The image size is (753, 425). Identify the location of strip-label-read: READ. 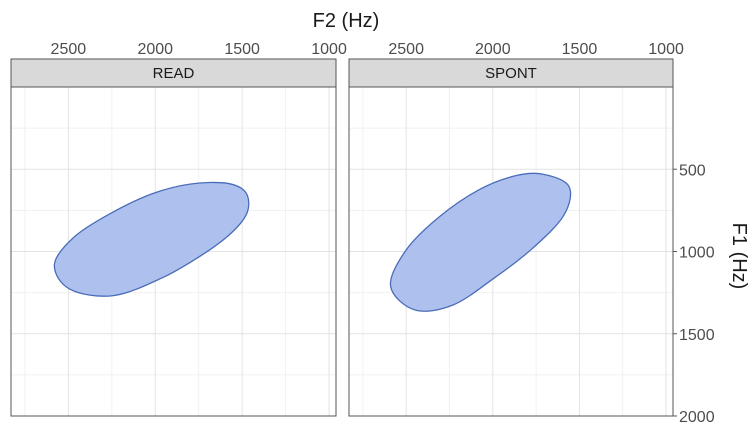
(174, 73).